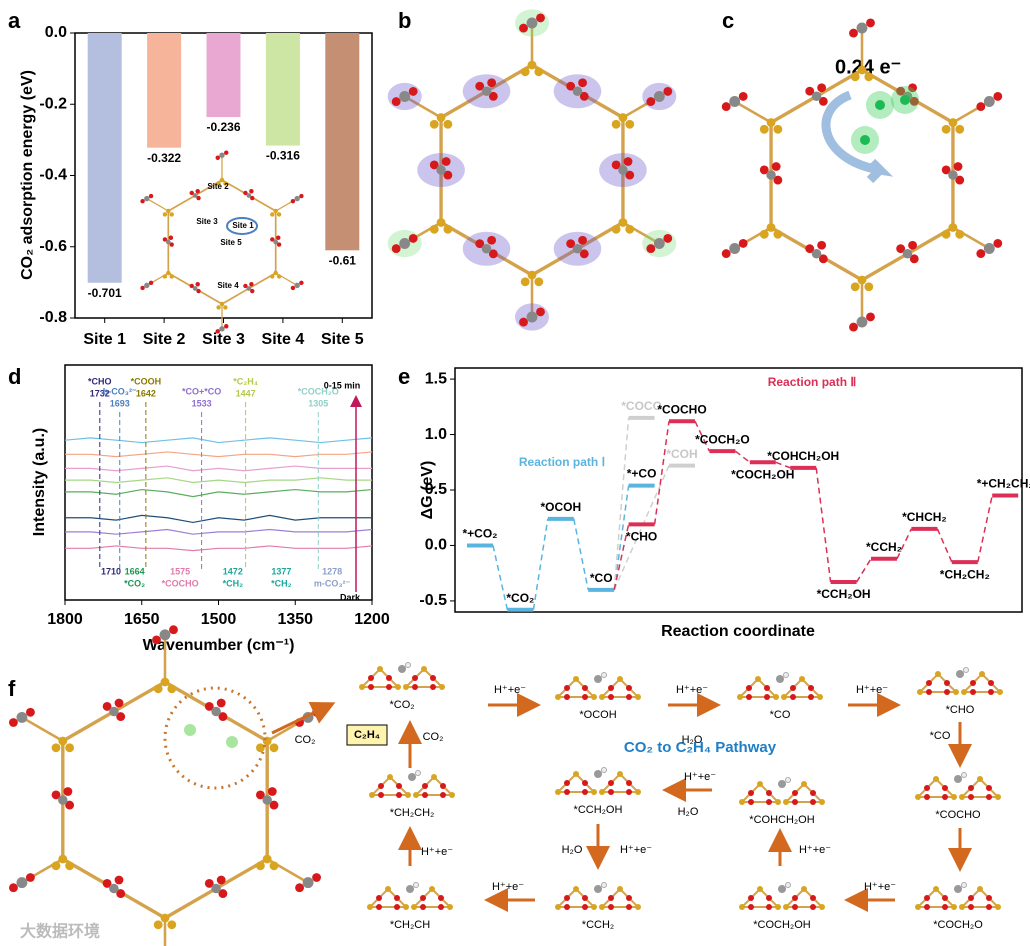 The image size is (1030, 946). What do you see at coordinates (562, 462) in the screenshot?
I see `series-name: Reaction path Ⅰ` at bounding box center [562, 462].